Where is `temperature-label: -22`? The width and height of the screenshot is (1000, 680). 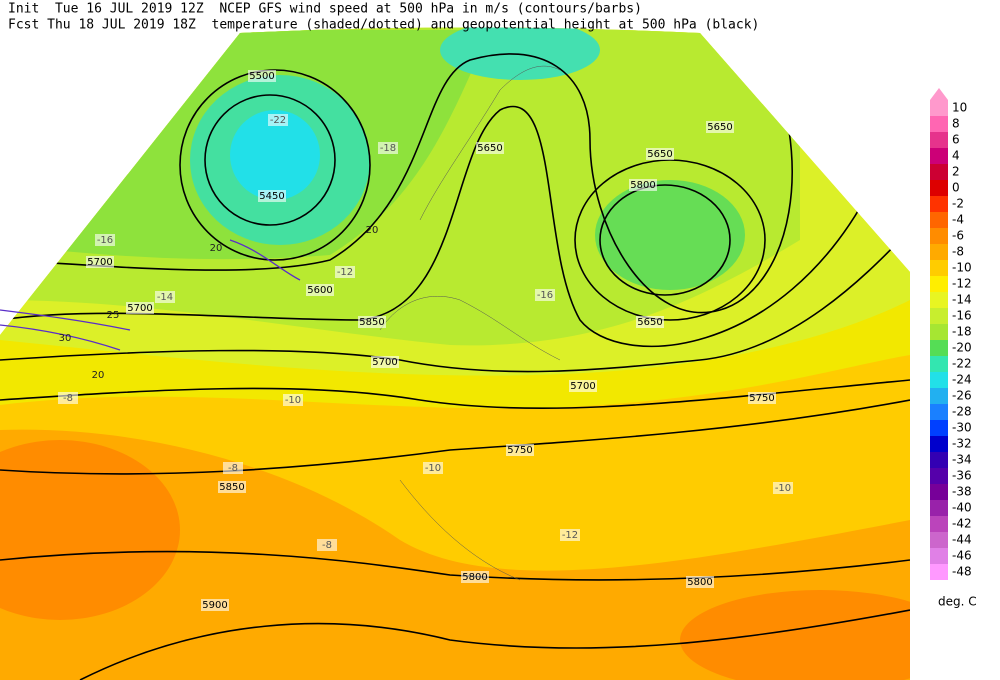 temperature-label: -22 is located at coordinates (278, 120).